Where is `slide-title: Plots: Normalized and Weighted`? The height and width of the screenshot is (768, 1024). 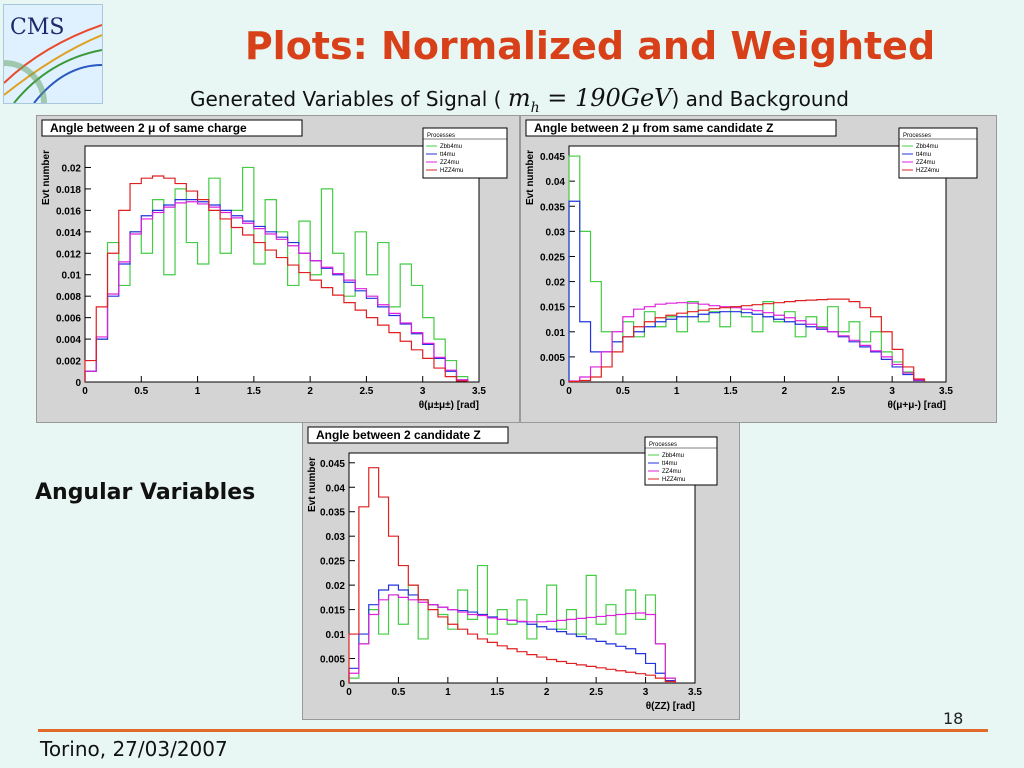
slide-title: Plots: Normalized and Weighted is located at coordinates (590, 46).